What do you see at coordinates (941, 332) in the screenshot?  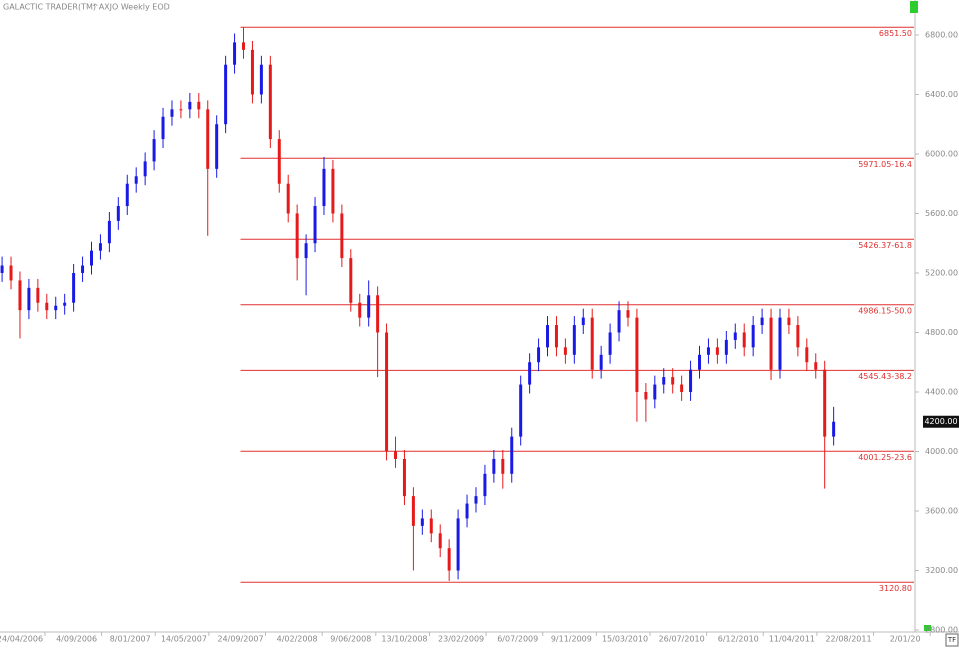 I see `y-tick-label: 4800.00` at bounding box center [941, 332].